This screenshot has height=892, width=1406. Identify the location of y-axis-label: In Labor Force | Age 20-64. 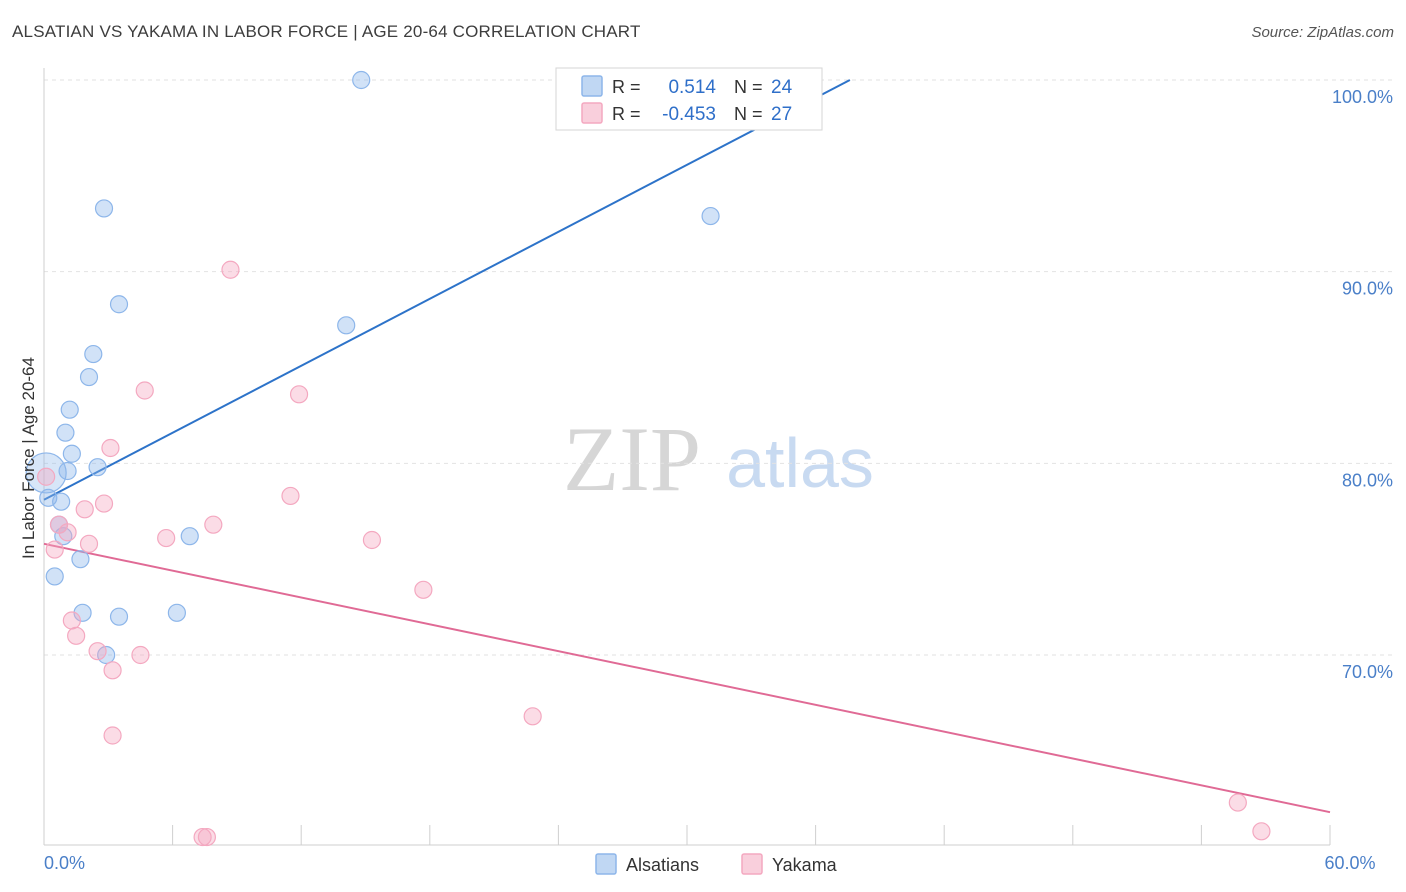
(28, 458).